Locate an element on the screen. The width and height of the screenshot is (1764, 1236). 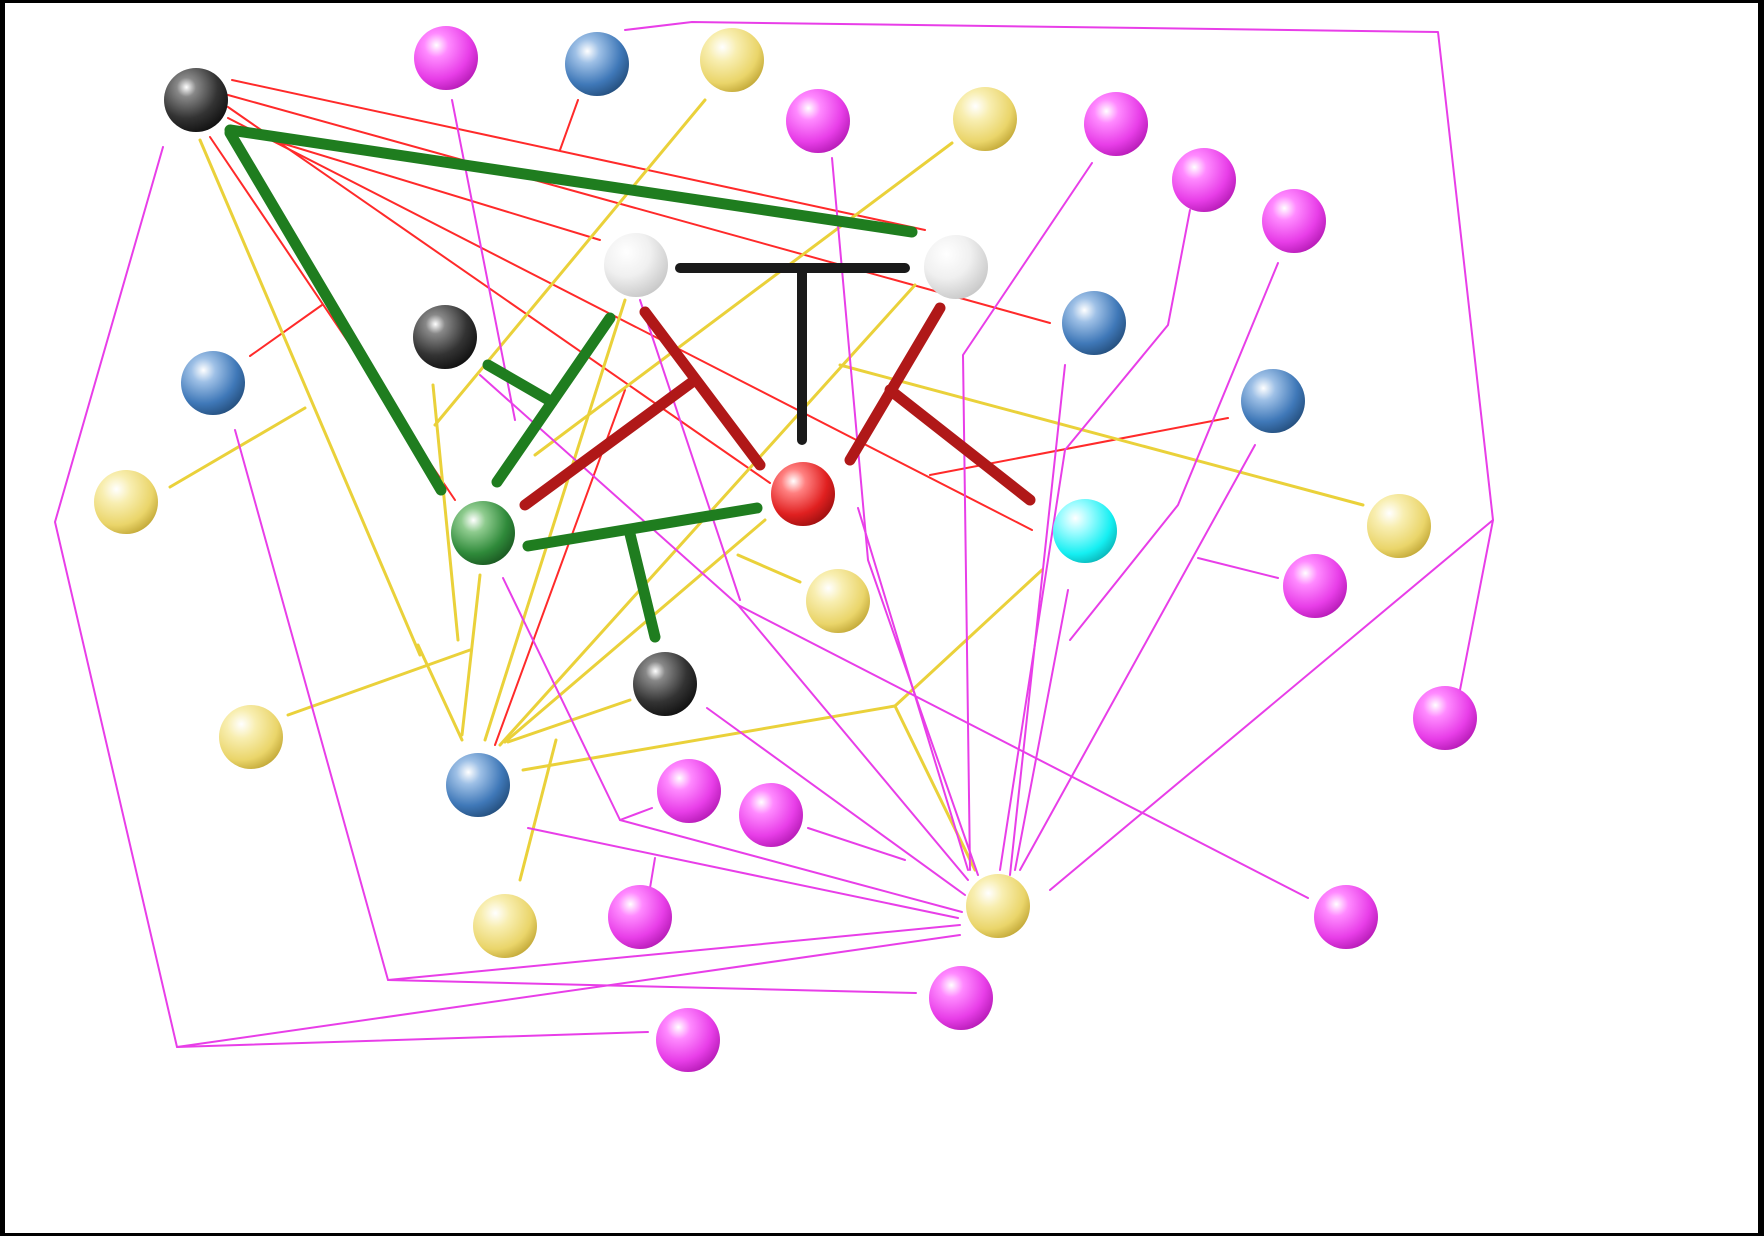
green-atom-node is located at coordinates (483, 533).